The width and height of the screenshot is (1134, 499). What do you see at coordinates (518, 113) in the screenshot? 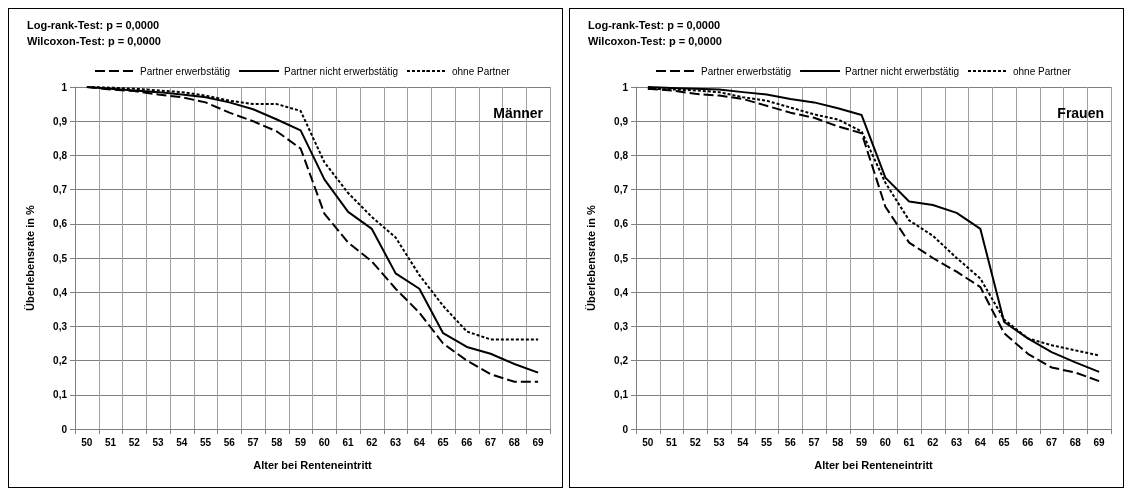
I see `text: Männer` at bounding box center [518, 113].